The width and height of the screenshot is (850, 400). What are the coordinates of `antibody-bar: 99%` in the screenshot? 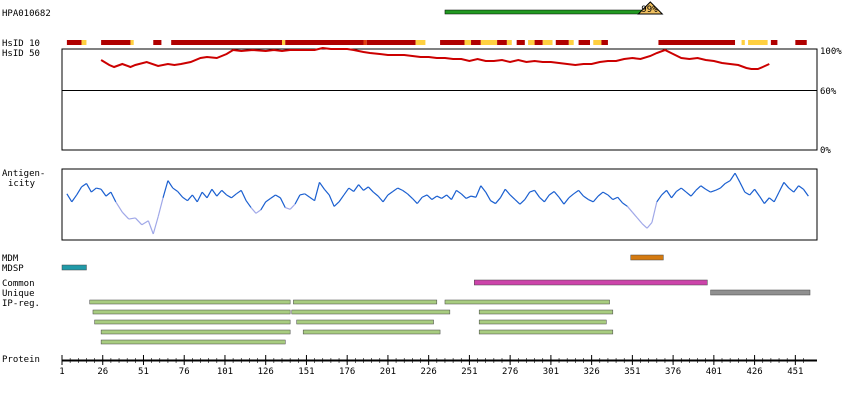 It's located at (554, 8).